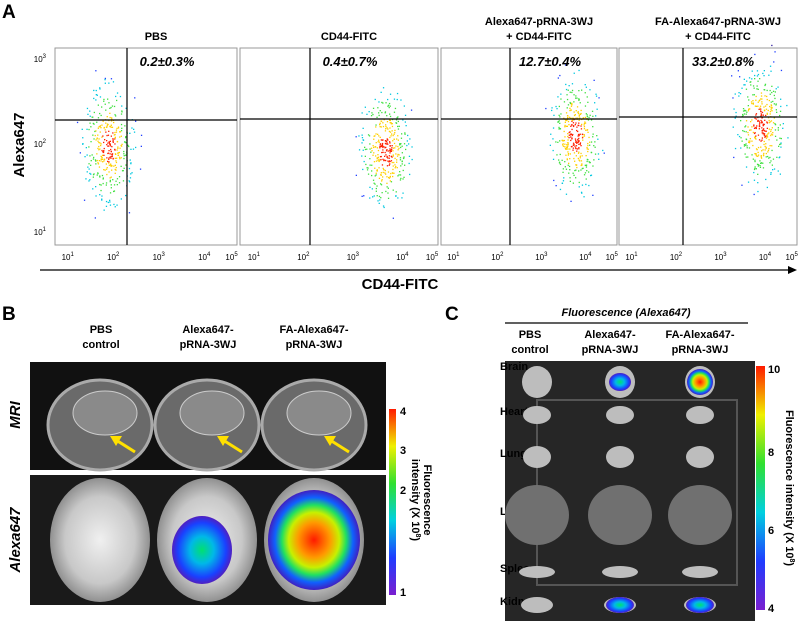 This screenshot has height=622, width=798. What do you see at coordinates (771, 453) in the screenshot?
I see `colorbar-tick: 8` at bounding box center [771, 453].